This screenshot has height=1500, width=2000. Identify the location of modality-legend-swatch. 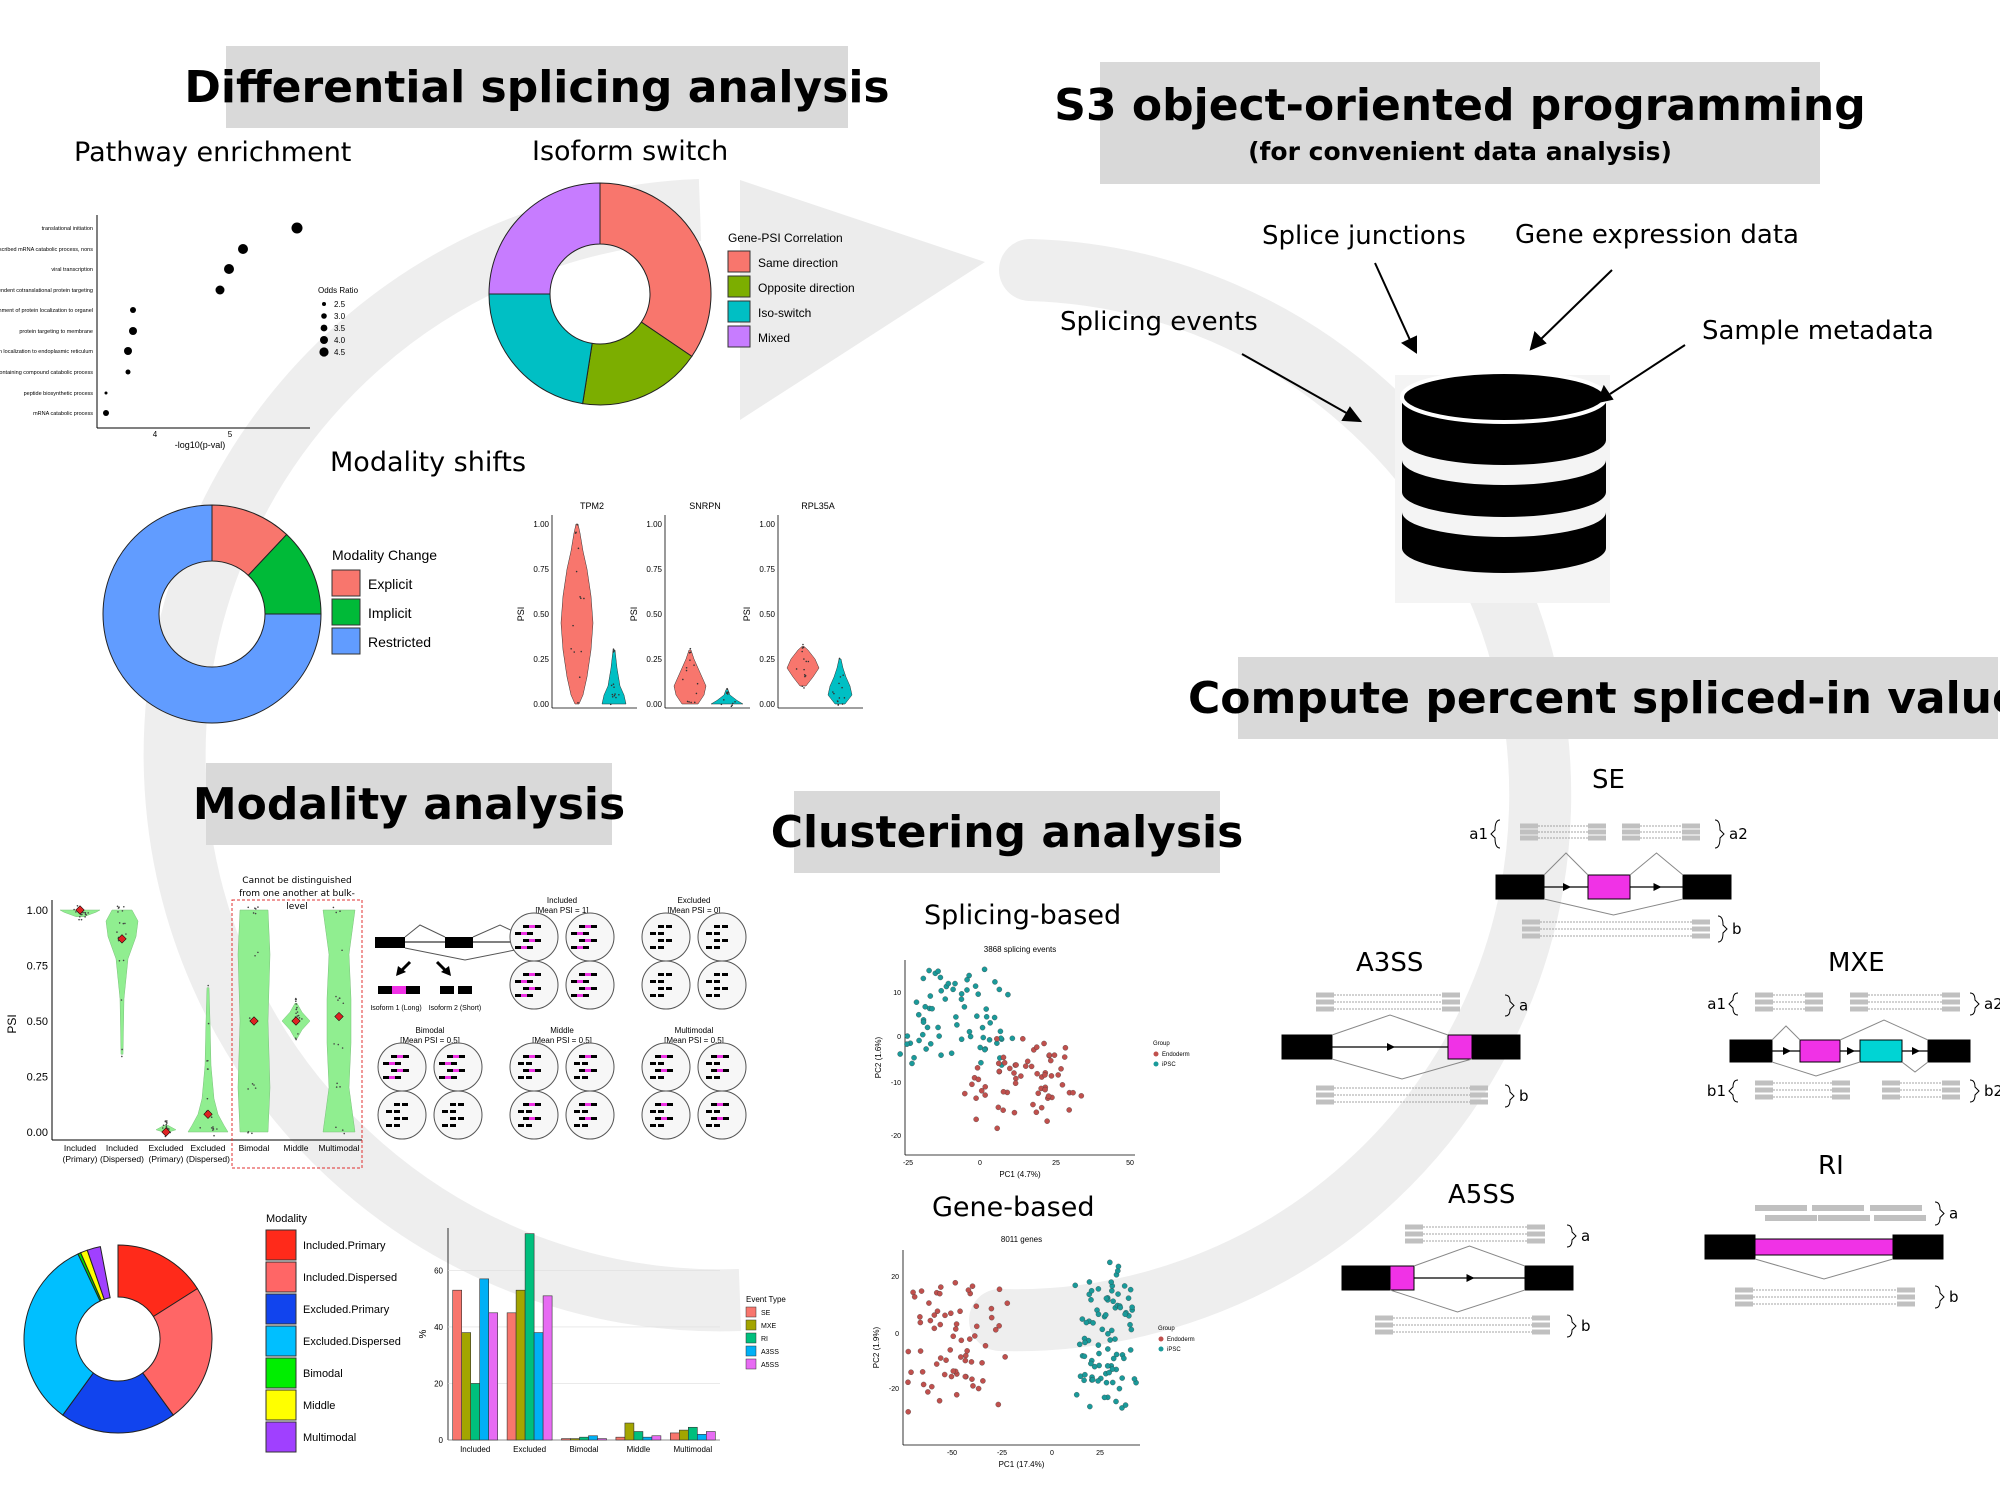
(281, 1437).